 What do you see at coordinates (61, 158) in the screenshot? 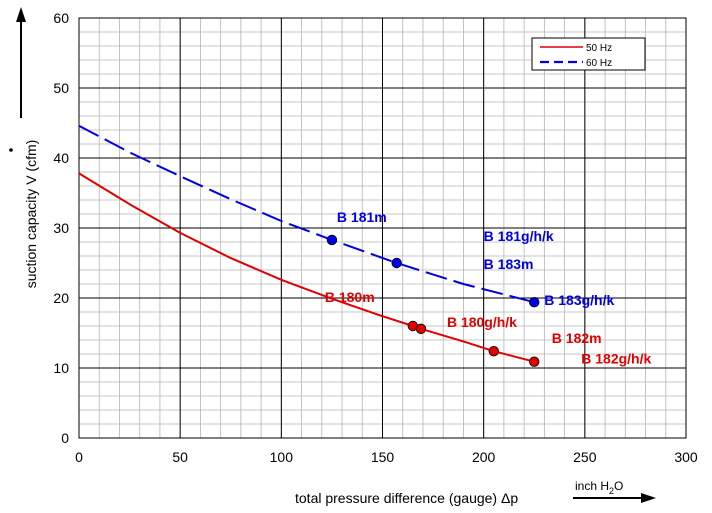
I see `y-tick-label: 40` at bounding box center [61, 158].